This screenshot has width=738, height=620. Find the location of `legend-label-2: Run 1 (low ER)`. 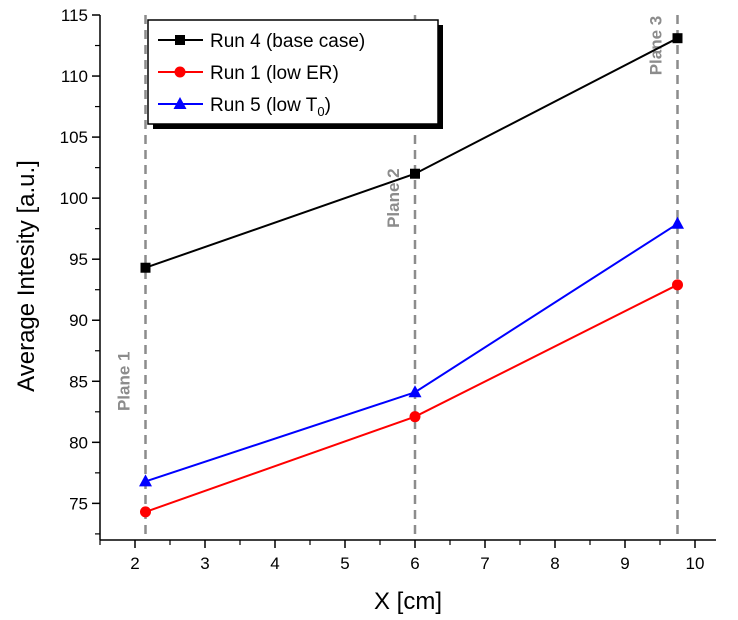

legend-label-2: Run 1 (low ER) is located at coordinates (274, 73).